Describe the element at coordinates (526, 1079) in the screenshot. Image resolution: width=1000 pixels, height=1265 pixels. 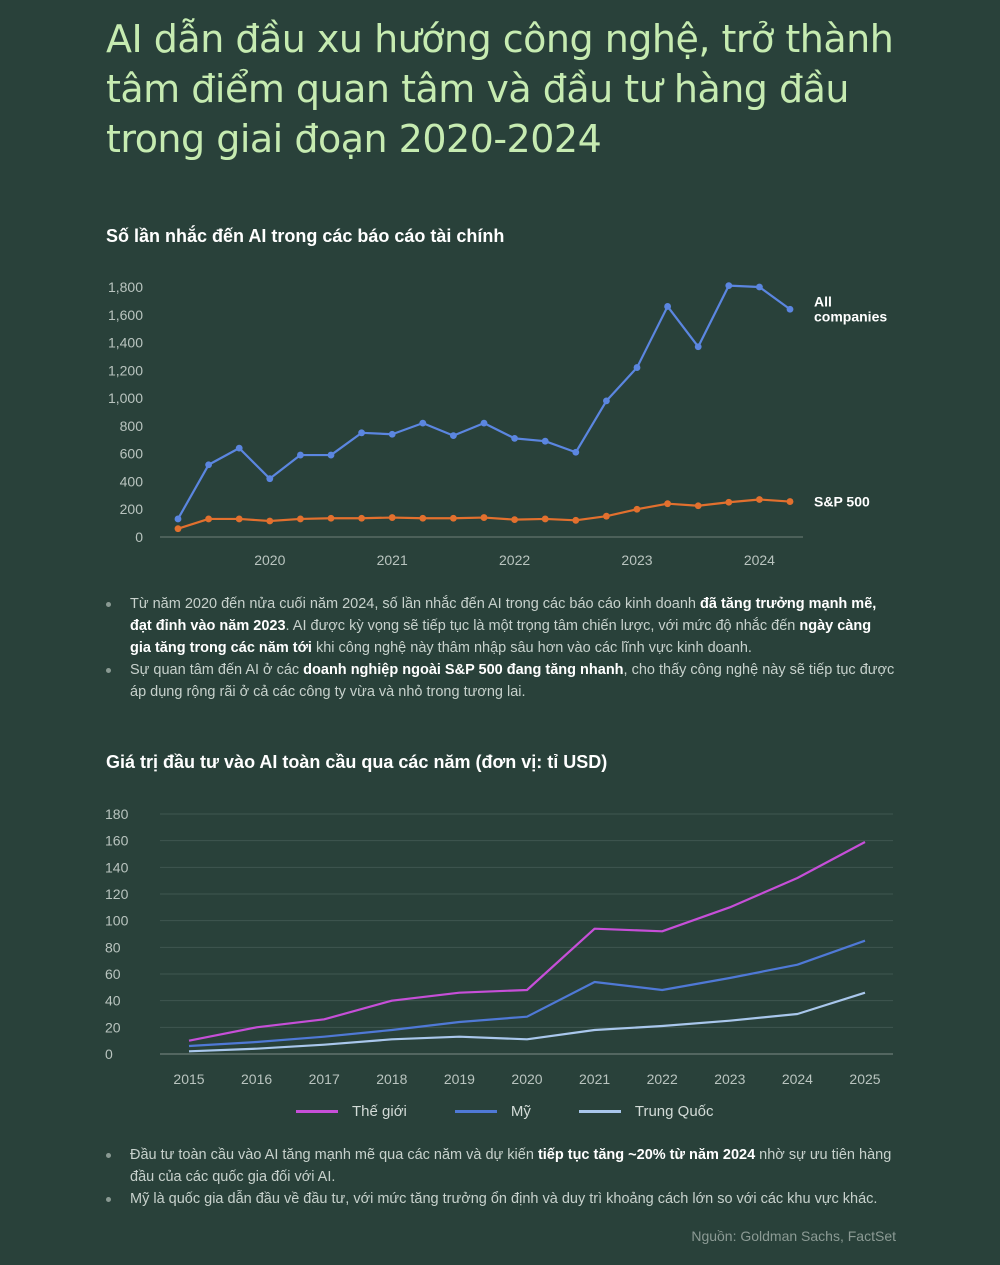
I see `chart2-x-tick-label: 2020` at that location.